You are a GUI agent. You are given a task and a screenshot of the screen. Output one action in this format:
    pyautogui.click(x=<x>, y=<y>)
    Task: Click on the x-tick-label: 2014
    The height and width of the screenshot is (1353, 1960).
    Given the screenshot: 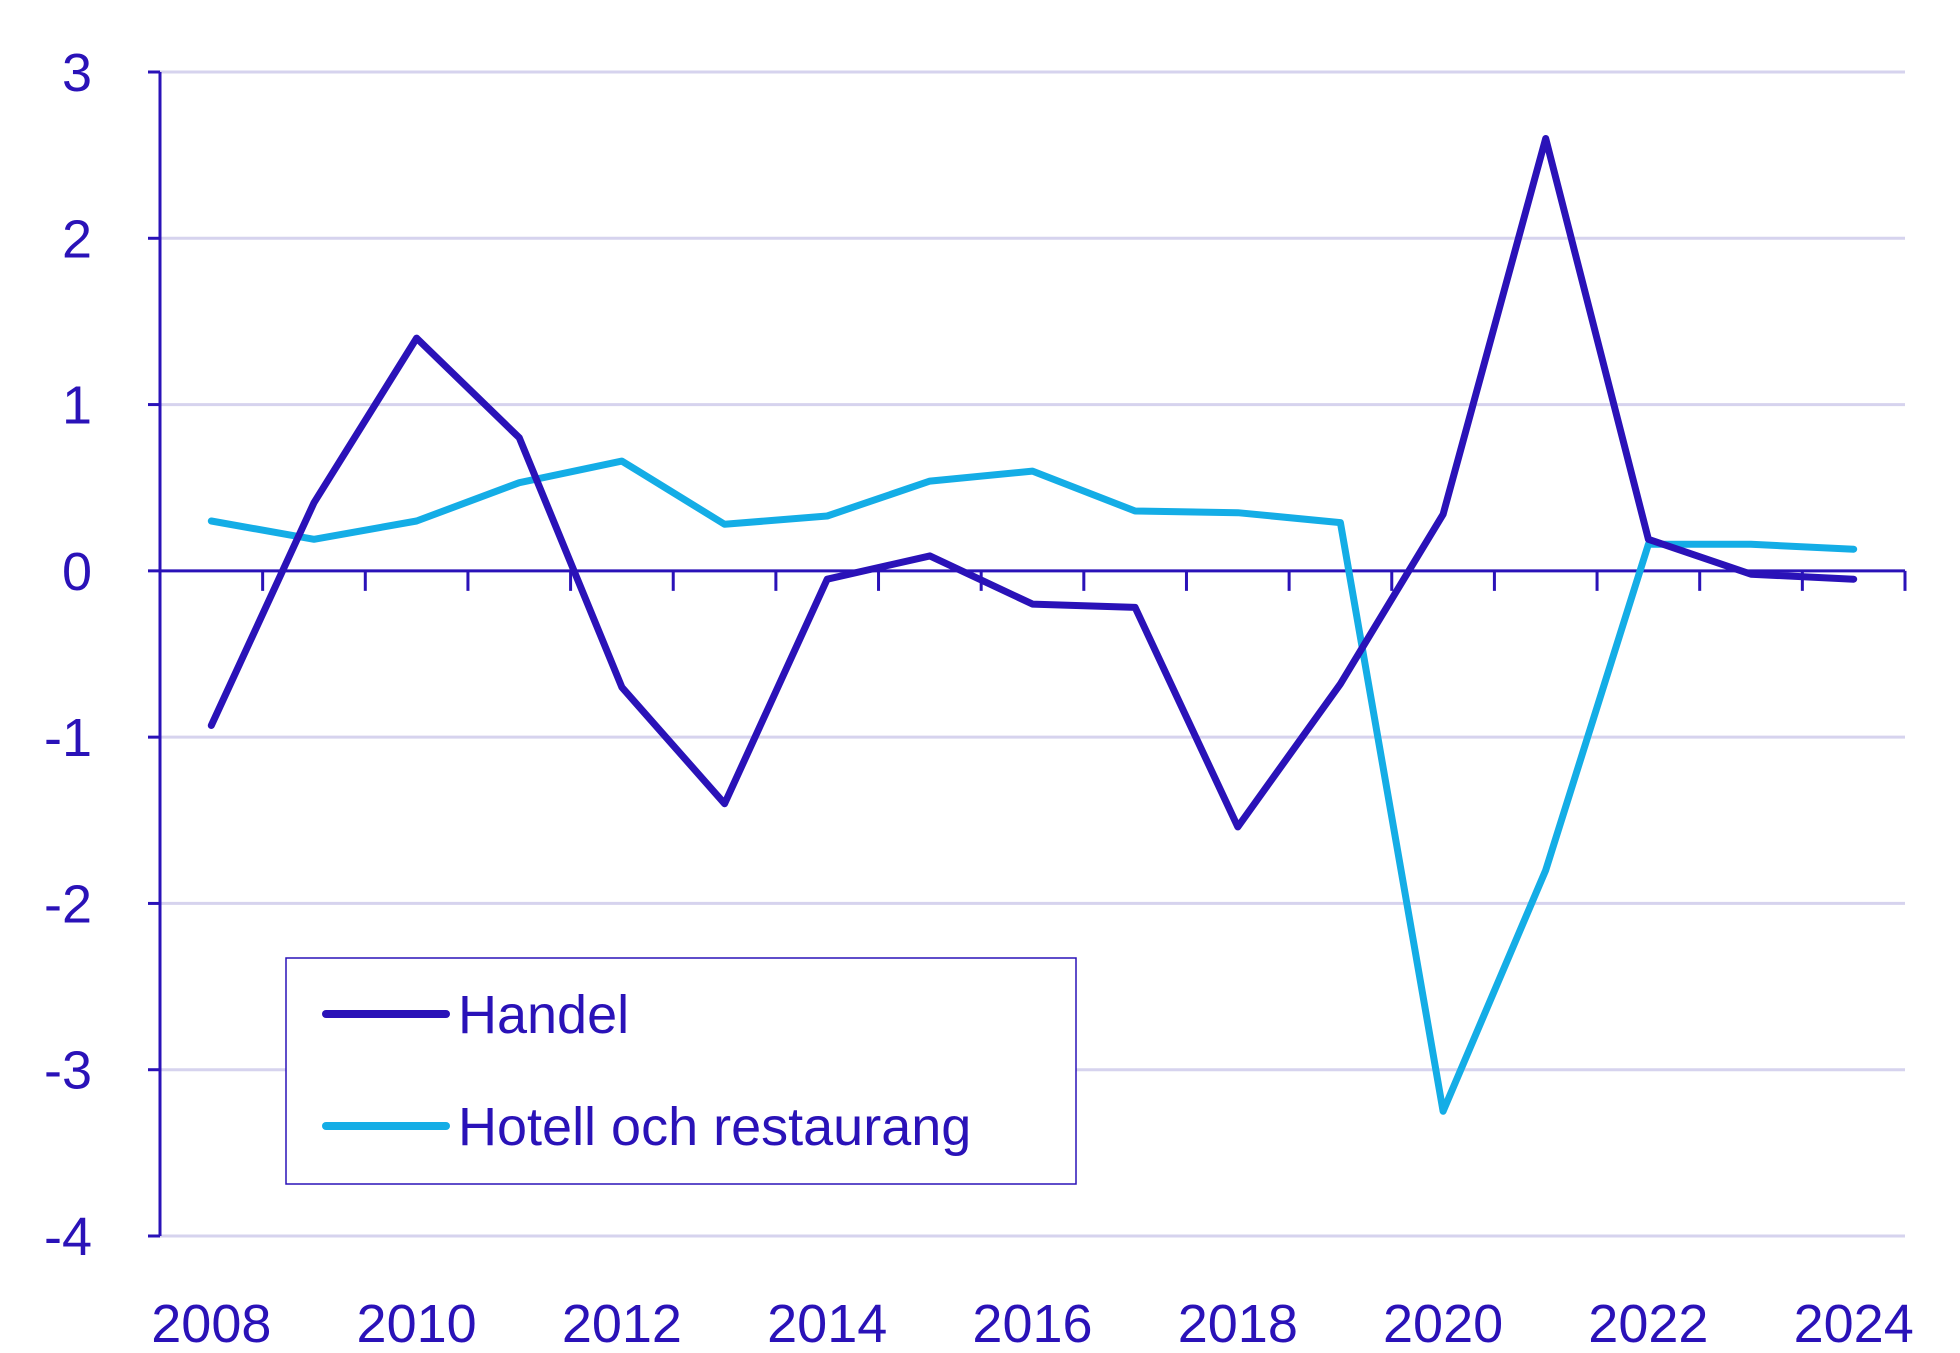 What is the action you would take?
    pyautogui.click(x=827, y=1323)
    